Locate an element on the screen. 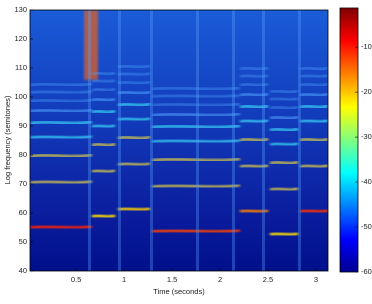  y-tick-label: 80 is located at coordinates (23, 154).